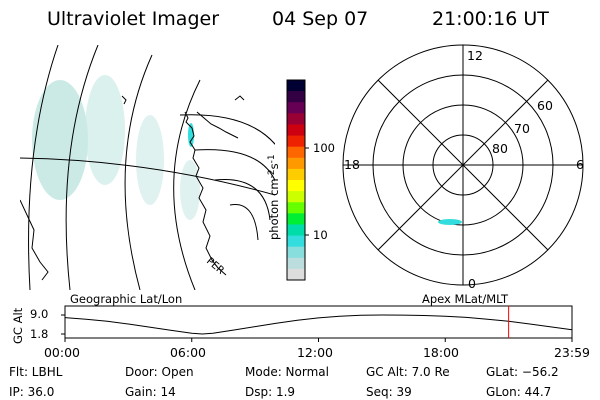 Image resolution: width=600 pixels, height=400 pixels. Describe the element at coordinates (389, 392) in the screenshot. I see `info-seq: Seq: 39` at that location.